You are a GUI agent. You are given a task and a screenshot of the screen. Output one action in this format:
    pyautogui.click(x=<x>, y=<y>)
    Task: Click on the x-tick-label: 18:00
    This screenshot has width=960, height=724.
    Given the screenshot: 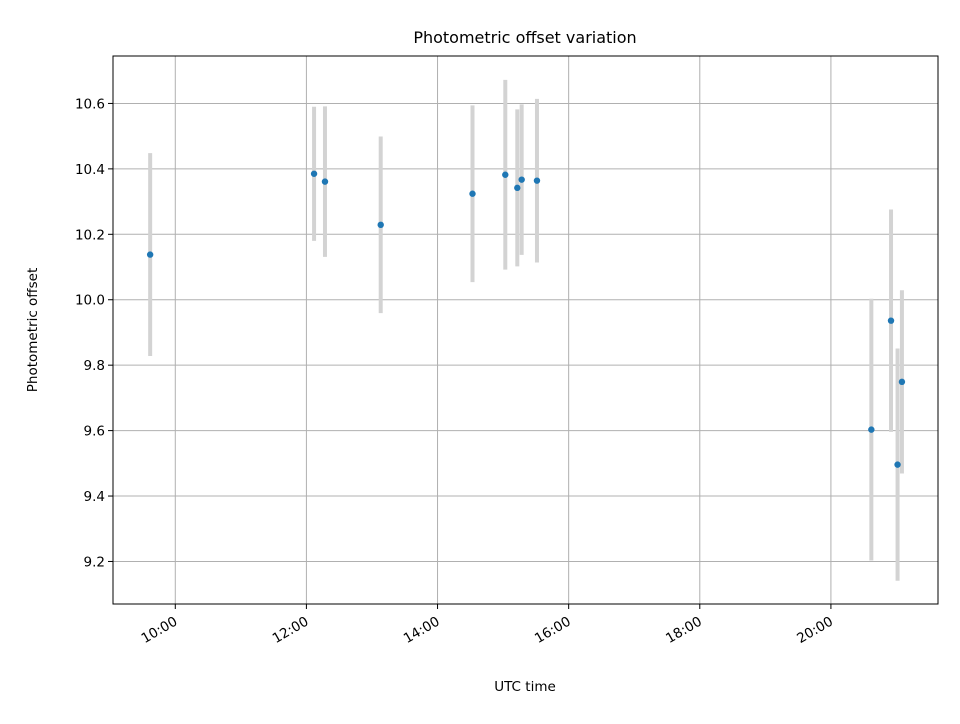 What is the action you would take?
    pyautogui.click(x=684, y=630)
    